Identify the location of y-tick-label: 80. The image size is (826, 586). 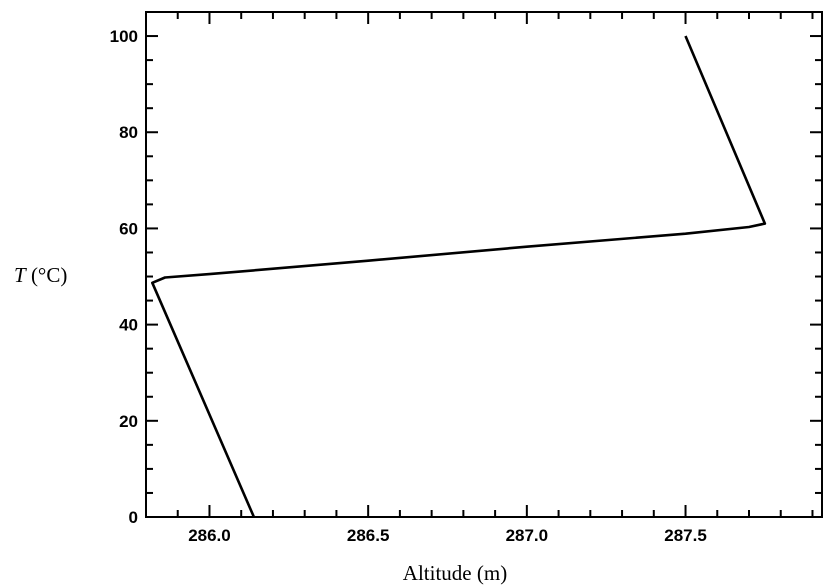
(128, 132).